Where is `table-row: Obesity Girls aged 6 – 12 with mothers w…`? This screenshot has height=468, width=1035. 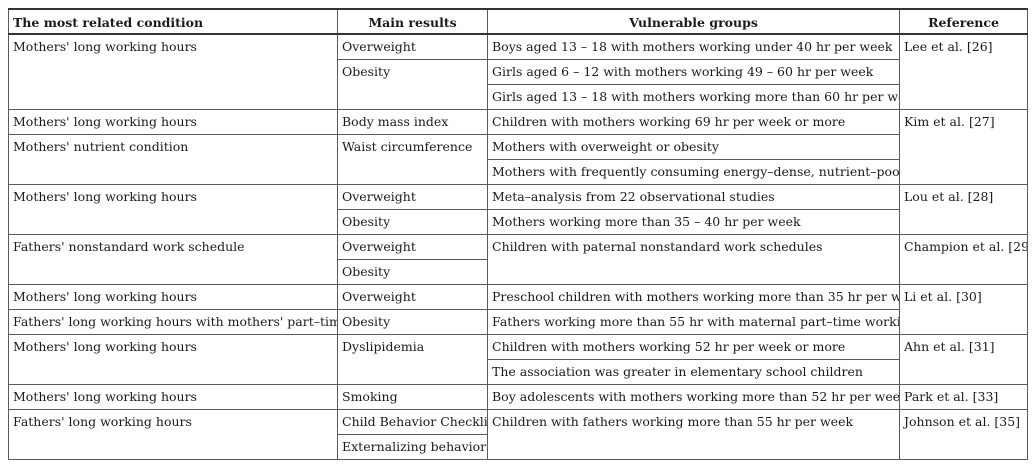 table-row: Obesity Girls aged 6 – 12 with mothers w… is located at coordinates (518, 84).